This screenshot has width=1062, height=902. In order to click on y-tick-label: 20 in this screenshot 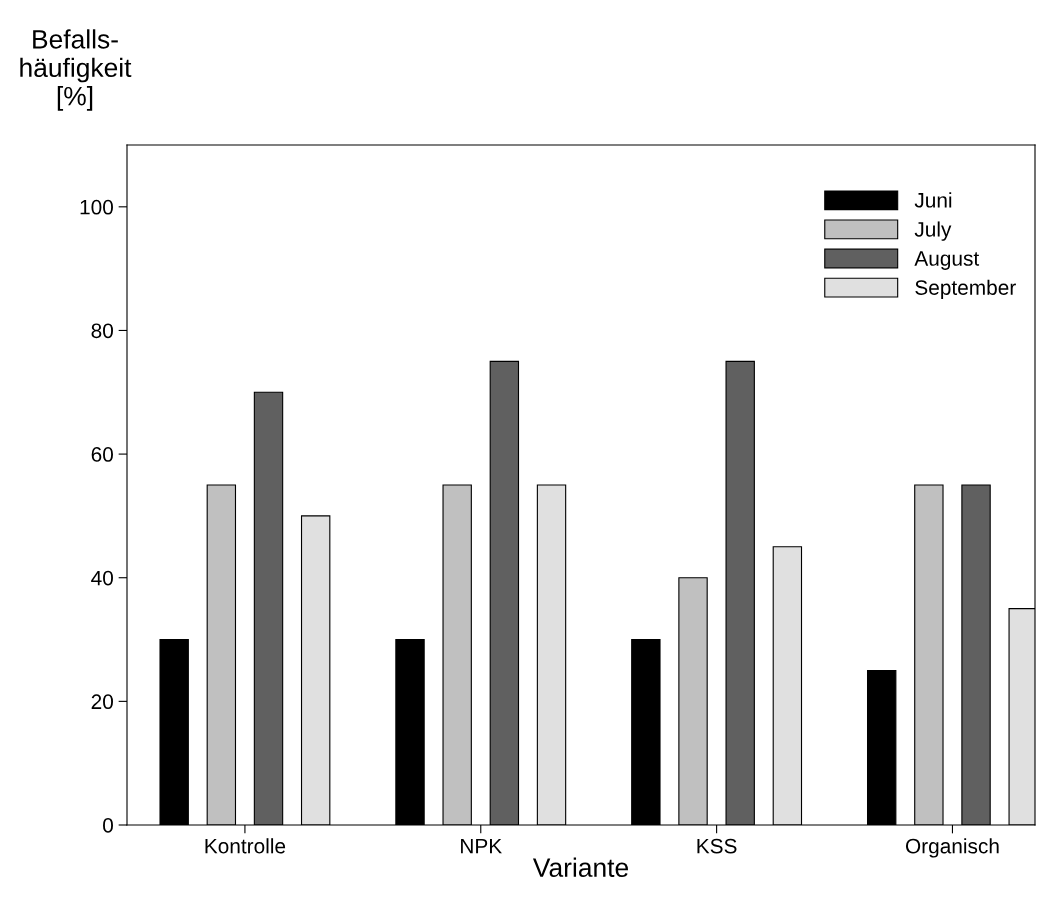, I will do `click(102, 702)`.